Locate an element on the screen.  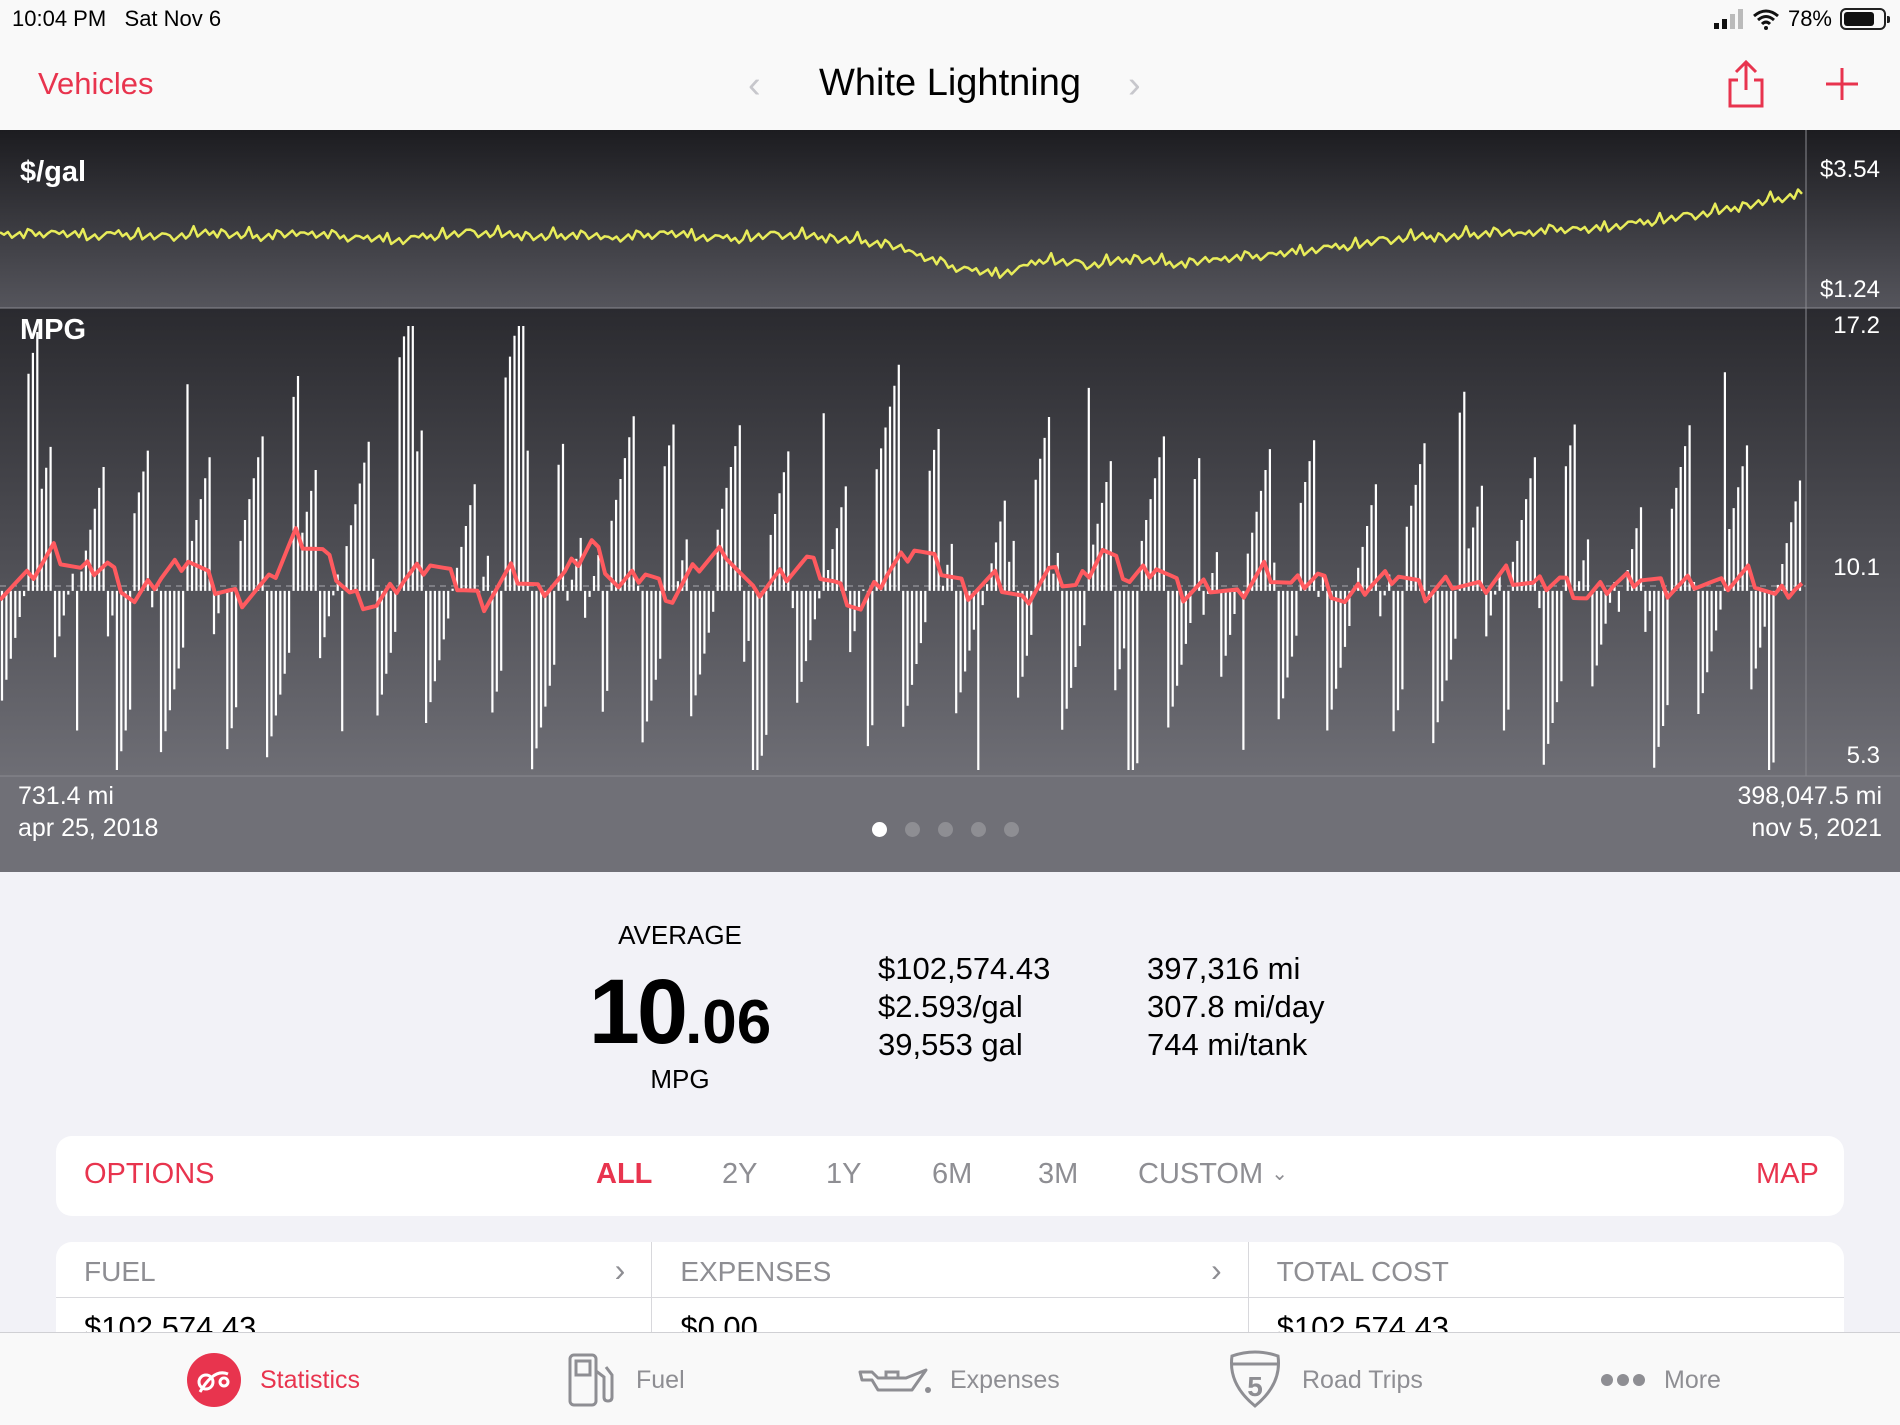
vehicle-title: White Lightning is located at coordinates (950, 83).